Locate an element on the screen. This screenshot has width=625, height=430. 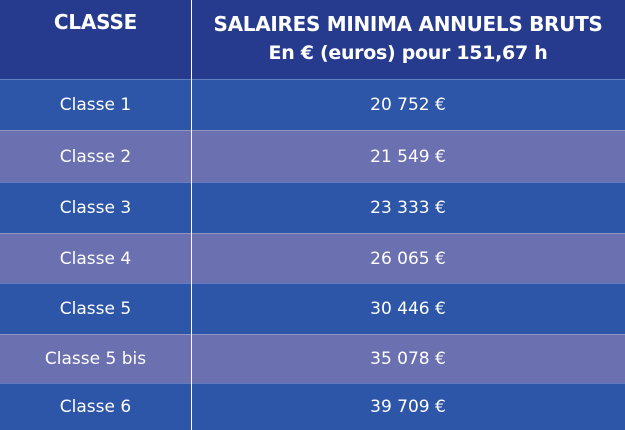
row-salary: 35 078 € is located at coordinates (408, 359).